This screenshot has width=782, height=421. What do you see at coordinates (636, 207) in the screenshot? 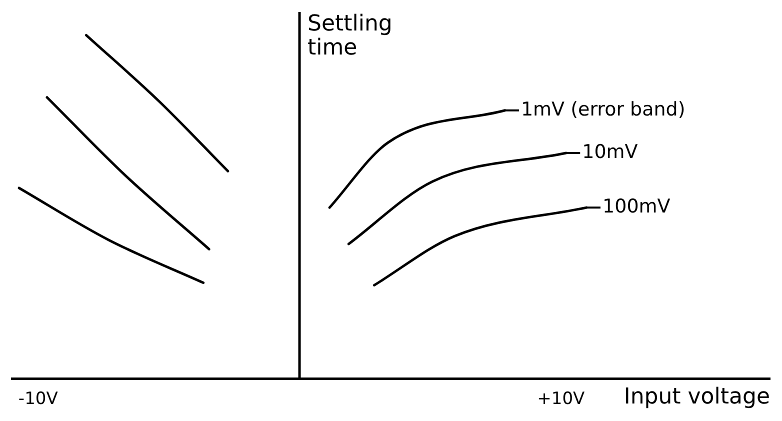
I see `legend-label: 100mV` at bounding box center [636, 207].